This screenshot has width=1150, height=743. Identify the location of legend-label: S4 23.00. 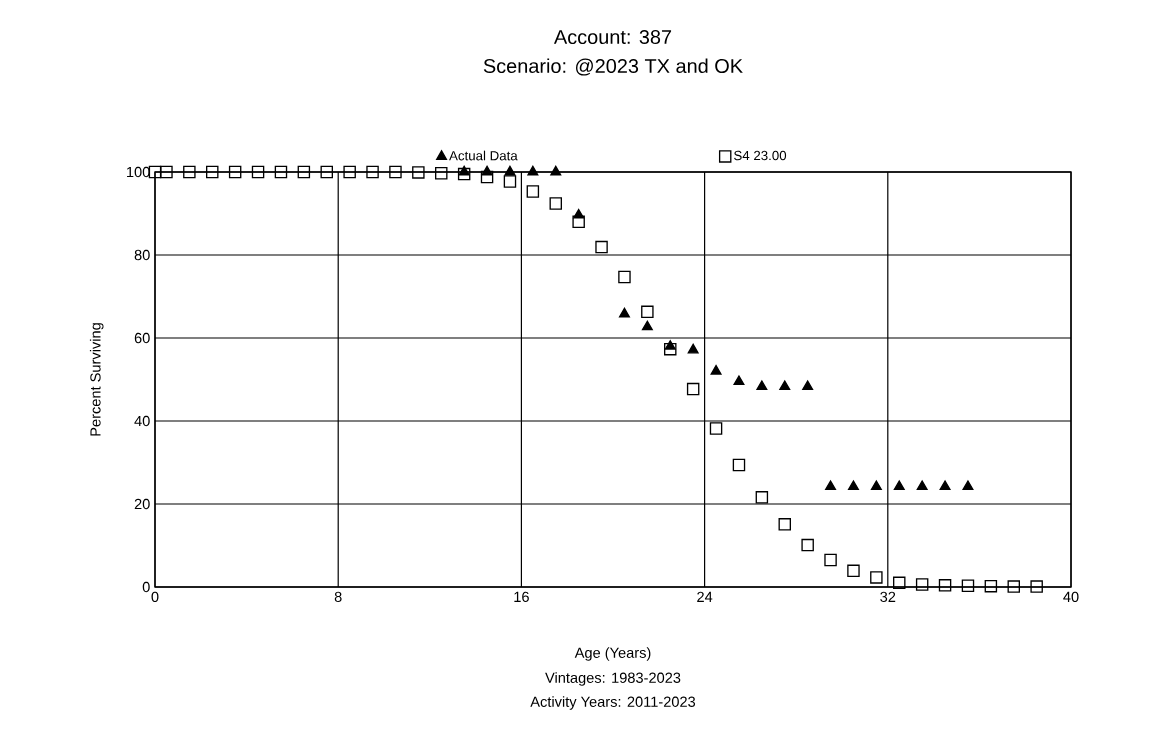
(760, 155).